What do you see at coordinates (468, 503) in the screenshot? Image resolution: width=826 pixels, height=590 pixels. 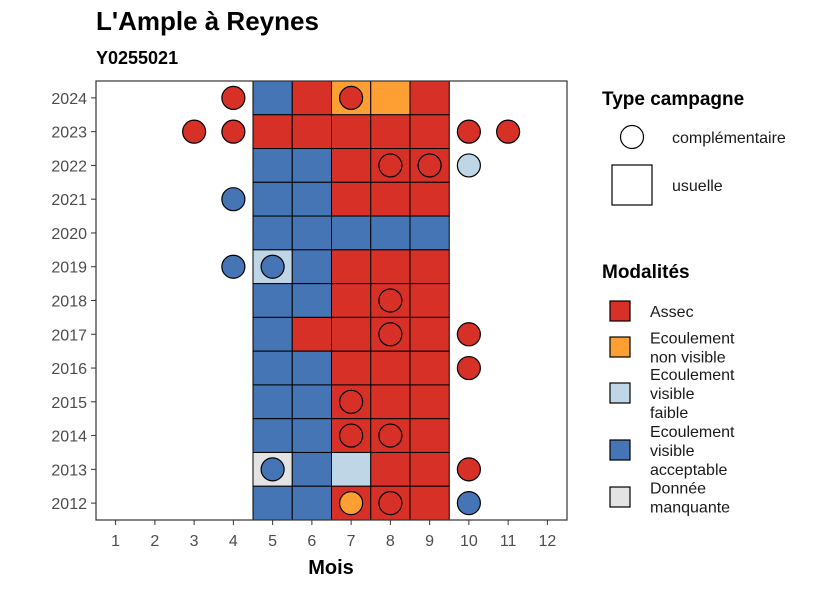 I see `point-2012-m10` at bounding box center [468, 503].